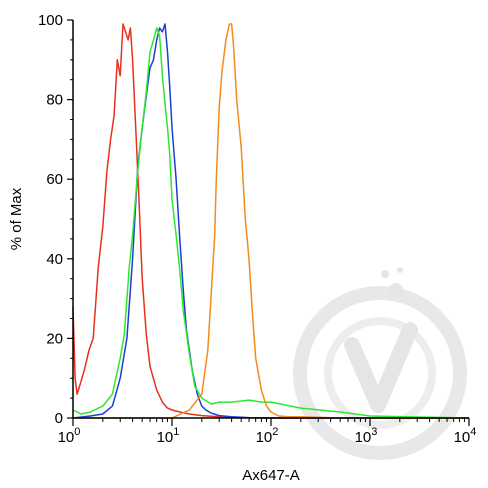 The width and height of the screenshot is (488, 488). What do you see at coordinates (465, 436) in the screenshot?
I see `x-tick-label: 10⁴` at bounding box center [465, 436].